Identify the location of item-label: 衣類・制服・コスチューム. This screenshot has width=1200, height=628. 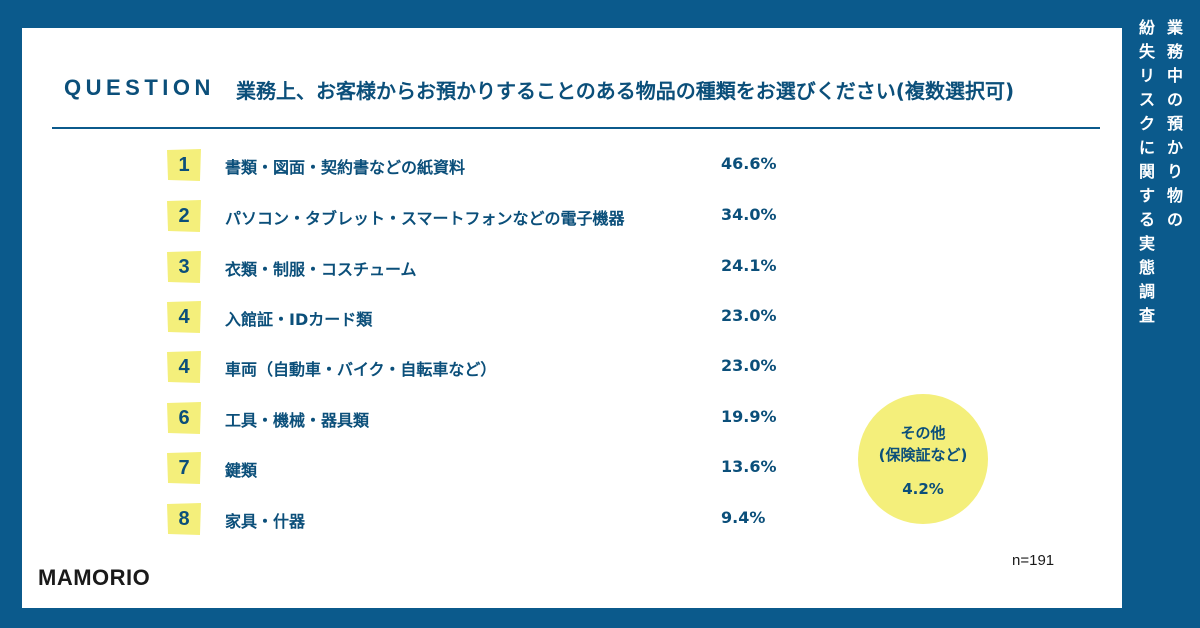
(321, 269).